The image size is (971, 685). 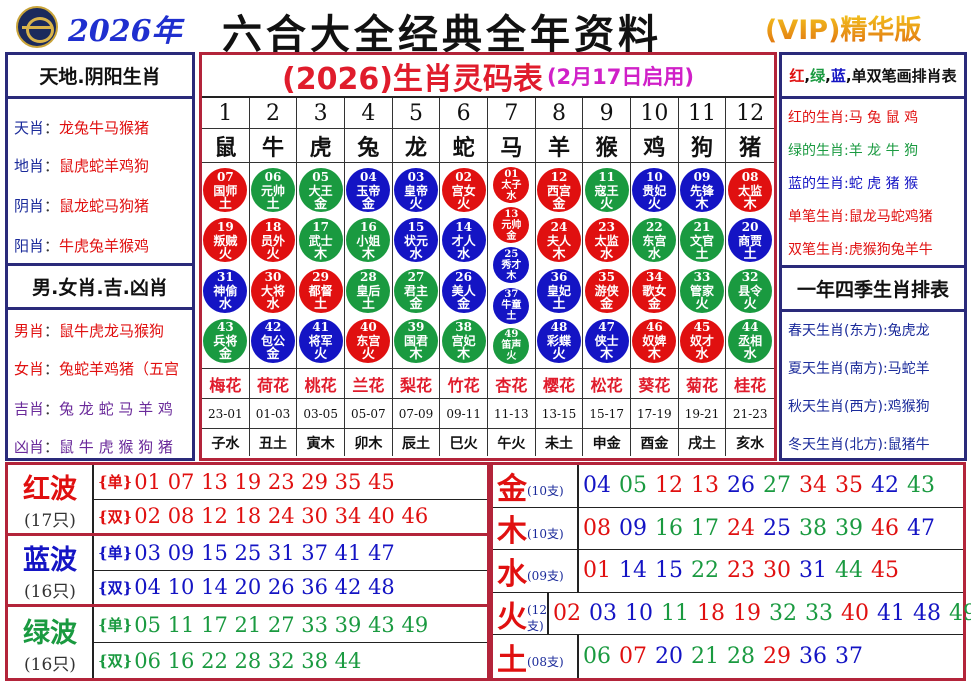 I want to click on wave-number-list: 06 16 22 28 32 38 44, so click(x=248, y=660).